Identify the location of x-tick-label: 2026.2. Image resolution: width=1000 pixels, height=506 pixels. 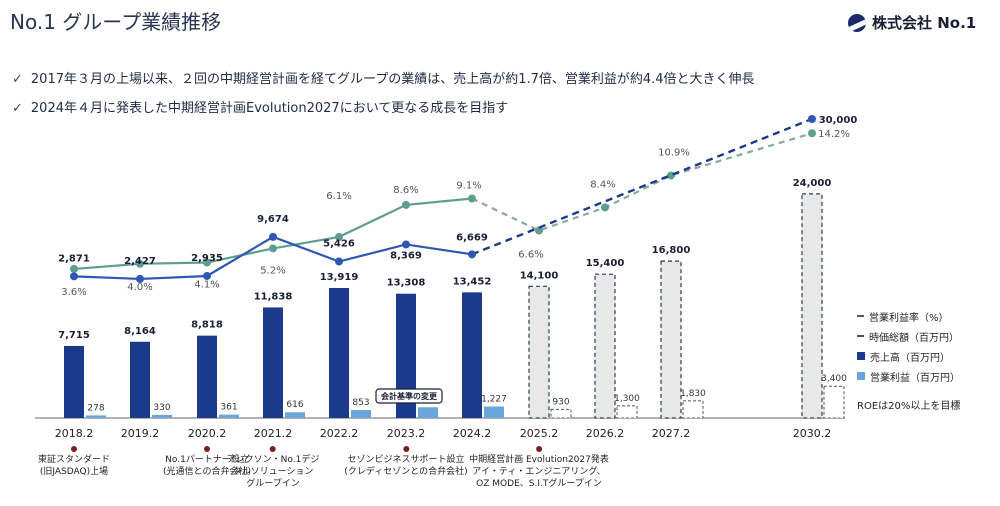
(605, 433).